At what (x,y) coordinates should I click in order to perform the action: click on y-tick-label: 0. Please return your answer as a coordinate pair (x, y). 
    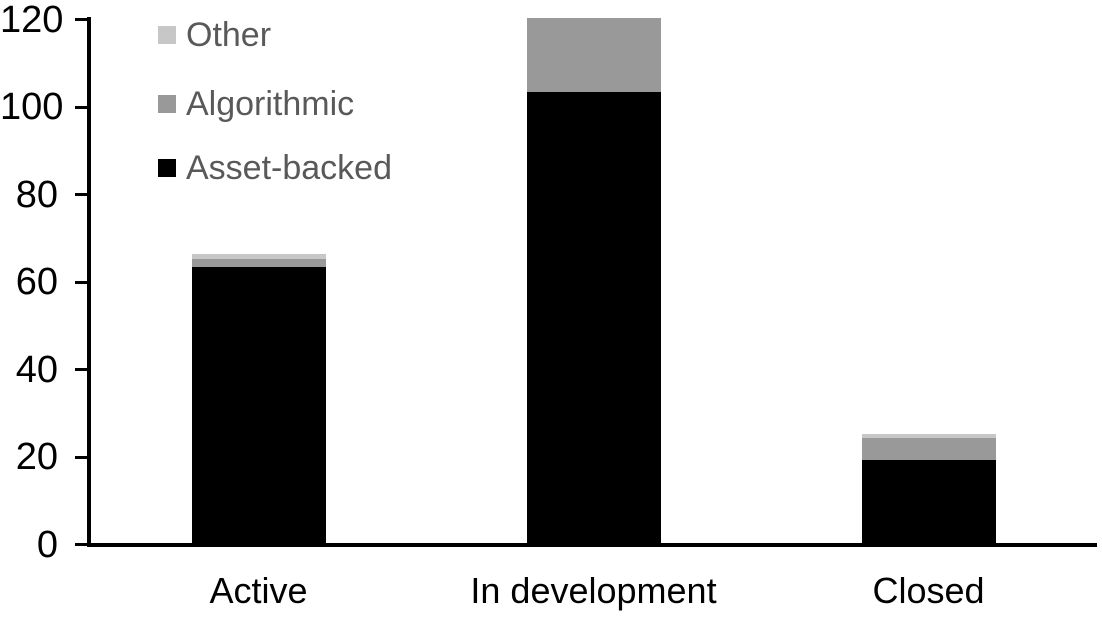
    Looking at the image, I should click on (47, 544).